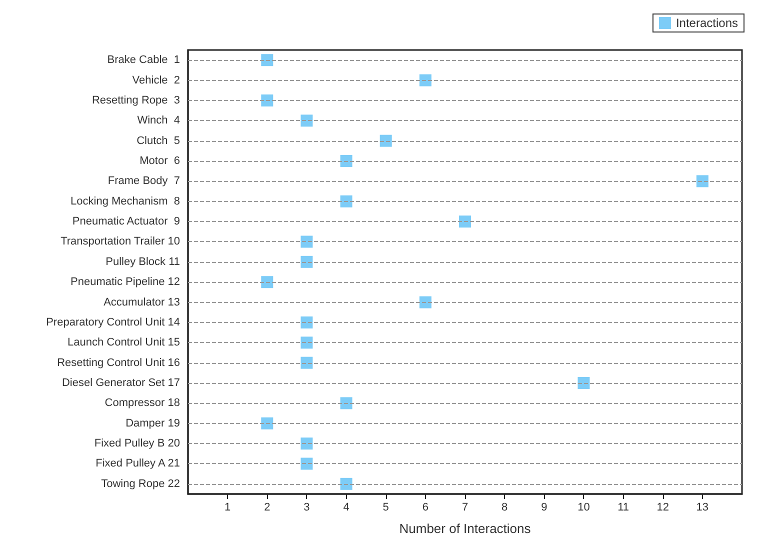 This screenshot has height=552, width=758. What do you see at coordinates (126, 222) in the screenshot?
I see `y-tick-label: Pneumatic Actuator 9` at bounding box center [126, 222].